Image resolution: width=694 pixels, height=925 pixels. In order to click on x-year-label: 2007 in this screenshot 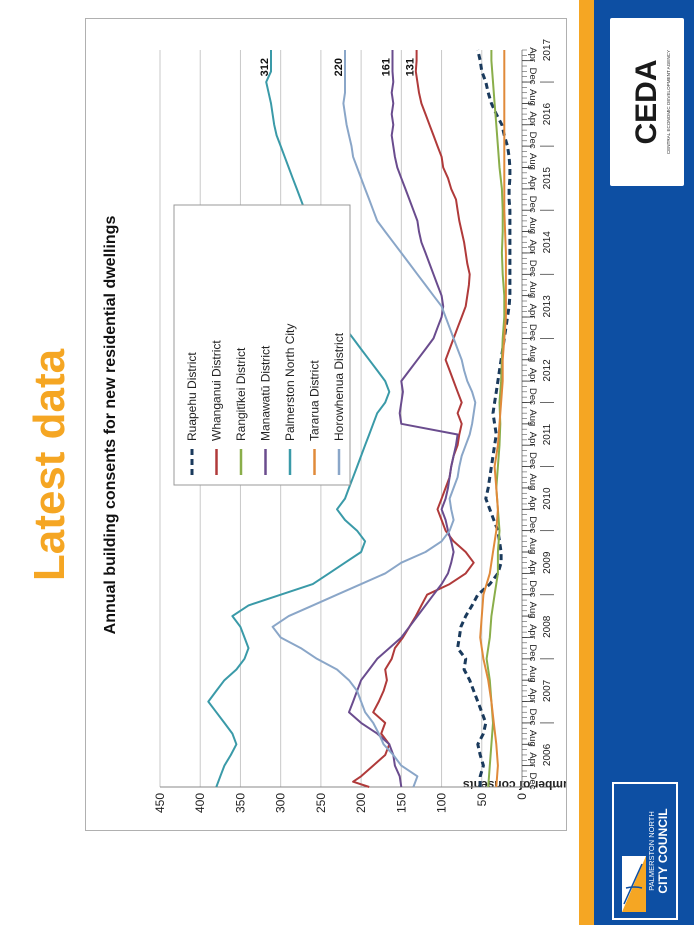, I will do `click(547, 690)`.